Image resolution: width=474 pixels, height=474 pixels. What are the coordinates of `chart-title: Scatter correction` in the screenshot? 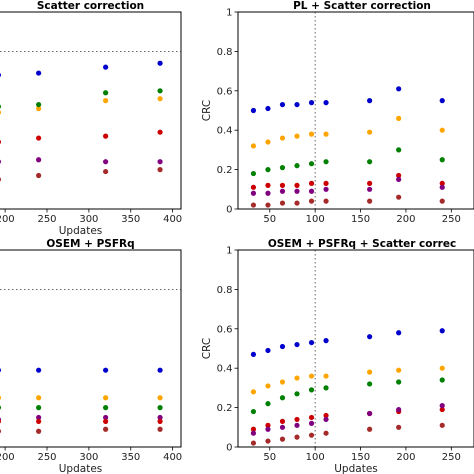 It's located at (90, 6).